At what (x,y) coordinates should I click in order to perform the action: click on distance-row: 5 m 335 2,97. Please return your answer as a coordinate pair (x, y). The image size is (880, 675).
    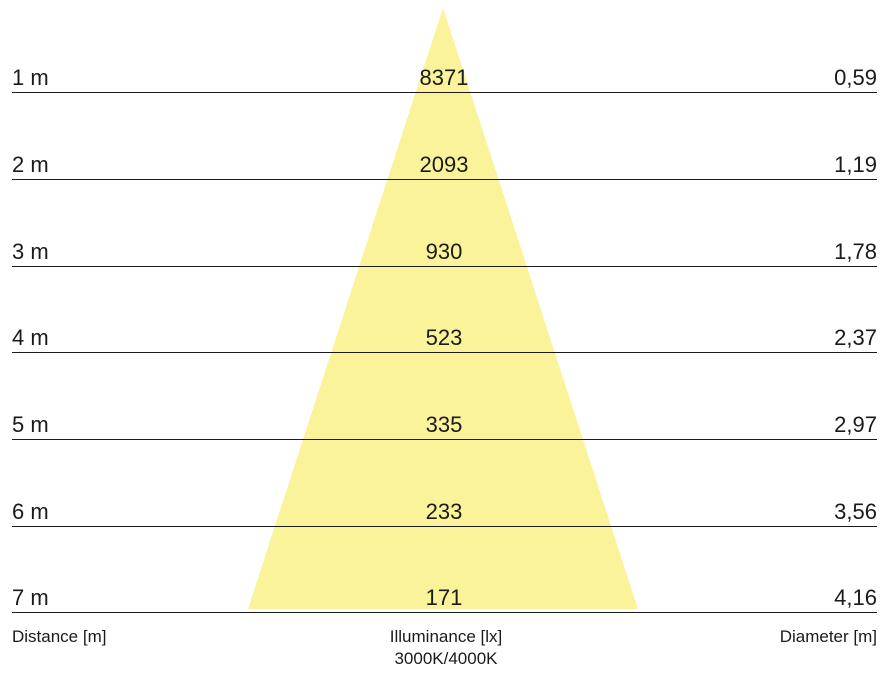
    Looking at the image, I should click on (444, 425).